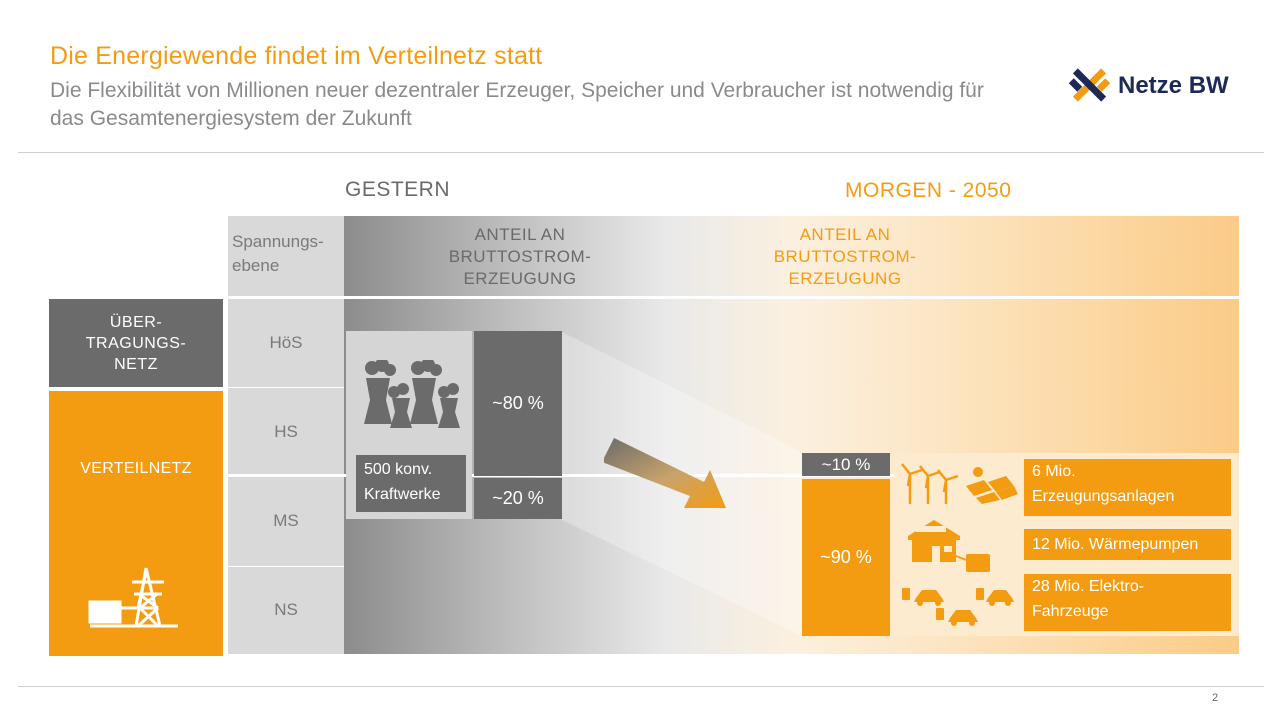 This screenshot has width=1280, height=720. I want to click on share-bar-morgen-high: ~10 %, so click(846, 464).